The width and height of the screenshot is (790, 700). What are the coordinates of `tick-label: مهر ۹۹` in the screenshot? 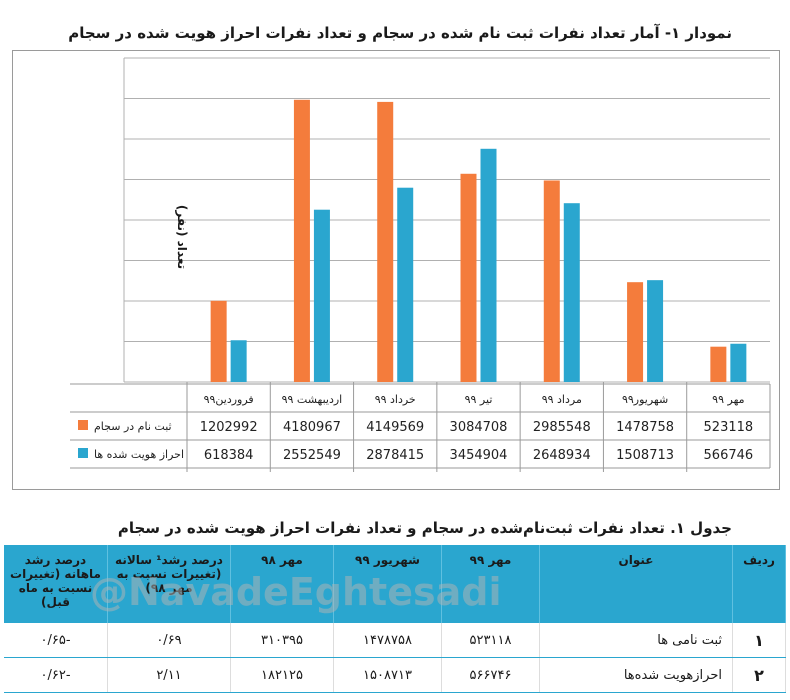 It's located at (728, 399).